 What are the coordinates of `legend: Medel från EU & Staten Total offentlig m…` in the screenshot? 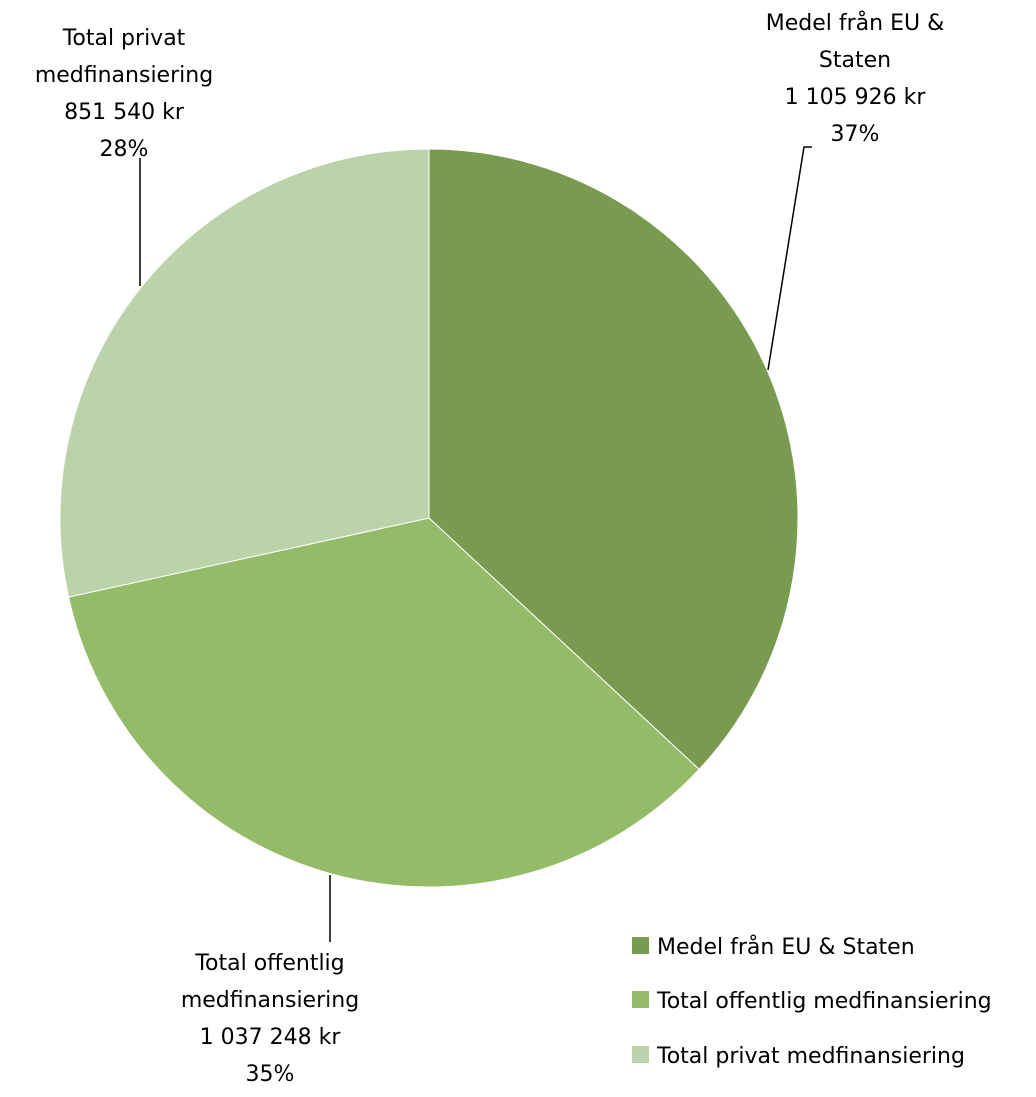 It's located at (812, 1001).